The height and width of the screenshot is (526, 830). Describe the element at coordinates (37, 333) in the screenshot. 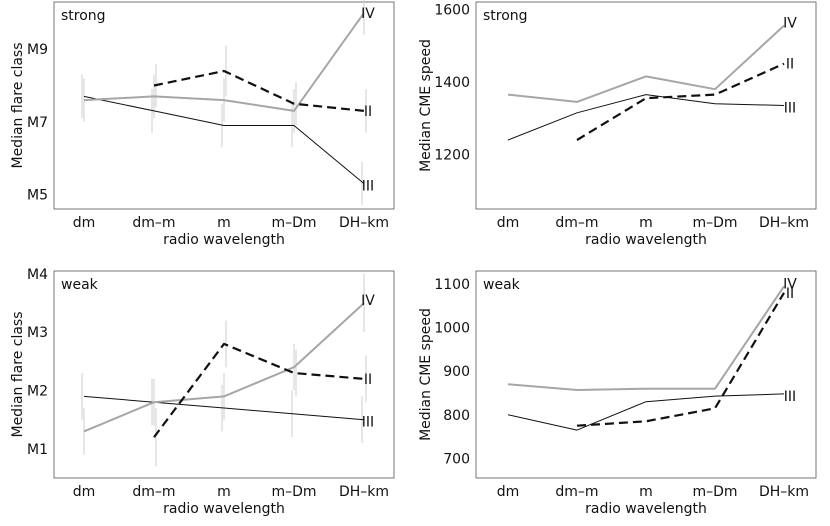

I see `y-tick-label: M3` at that location.